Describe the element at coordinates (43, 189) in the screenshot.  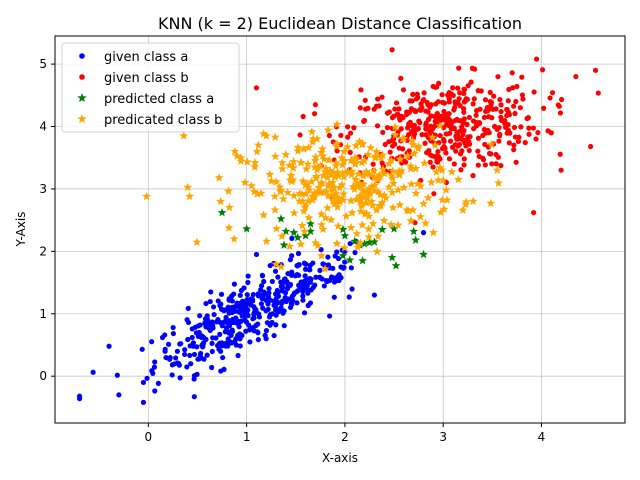
I see `y-tick-label: 3` at that location.